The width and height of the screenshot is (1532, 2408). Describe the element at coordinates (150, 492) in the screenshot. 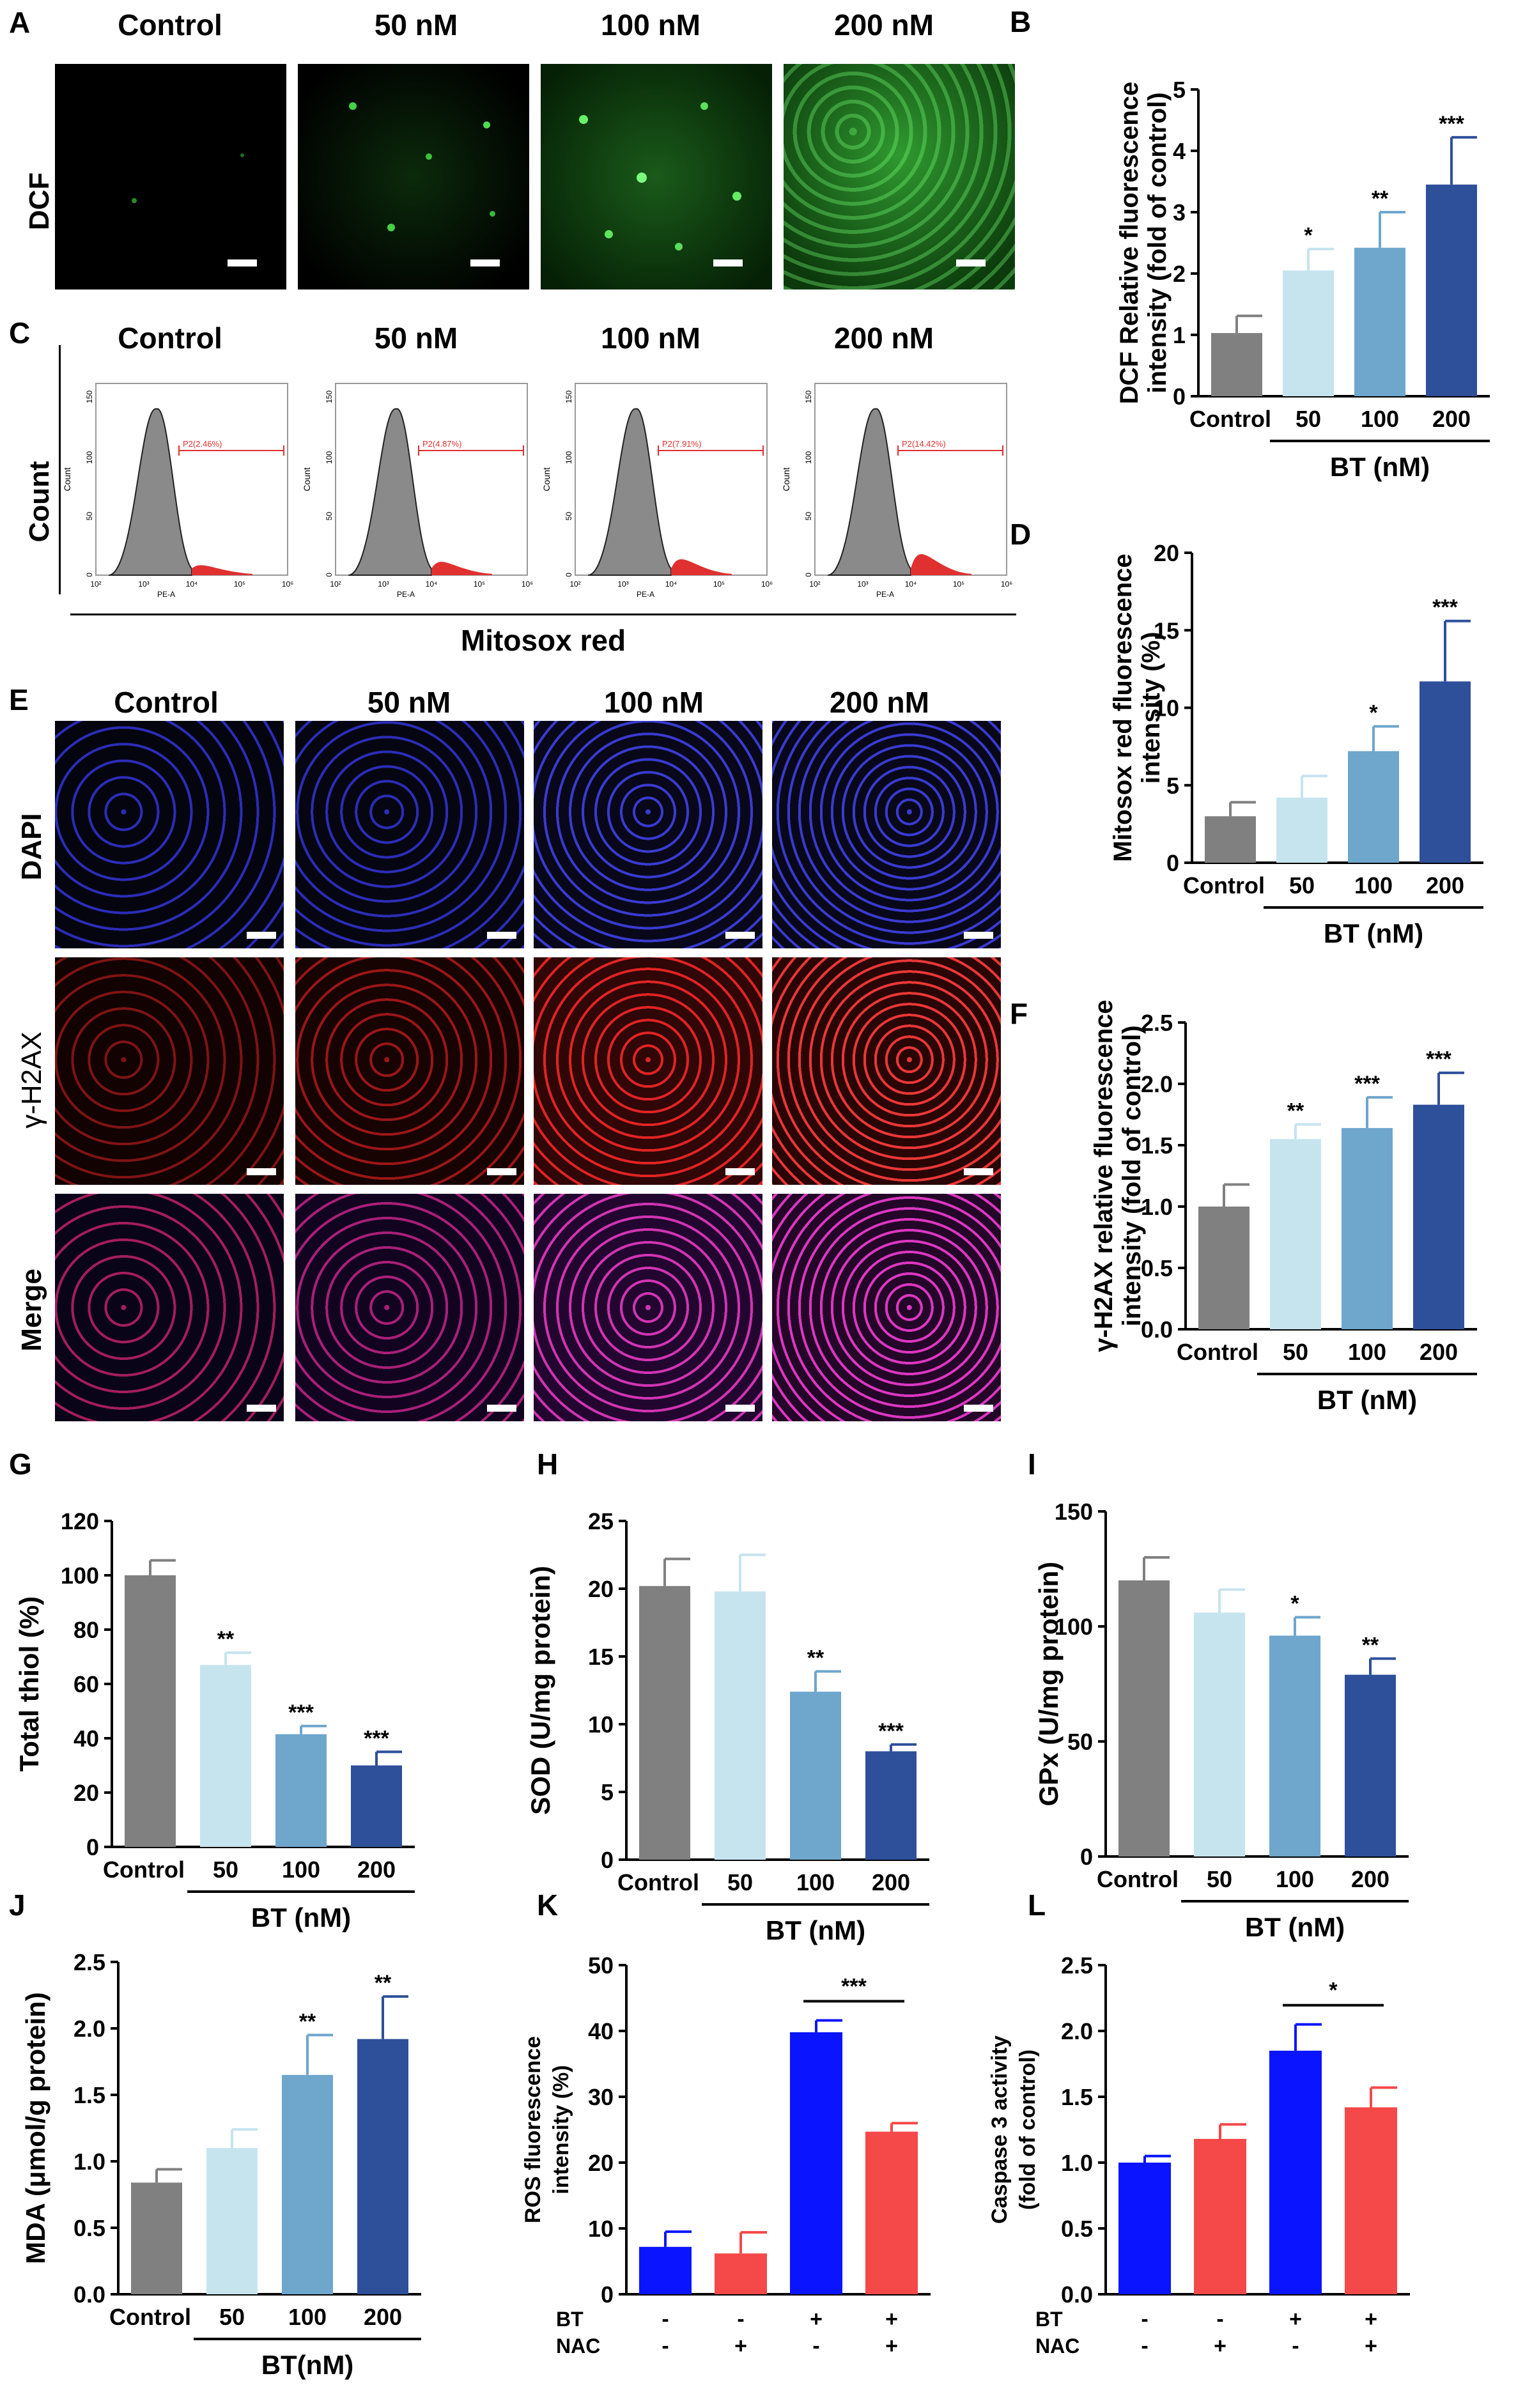

I see `flow-histogram-peak` at that location.